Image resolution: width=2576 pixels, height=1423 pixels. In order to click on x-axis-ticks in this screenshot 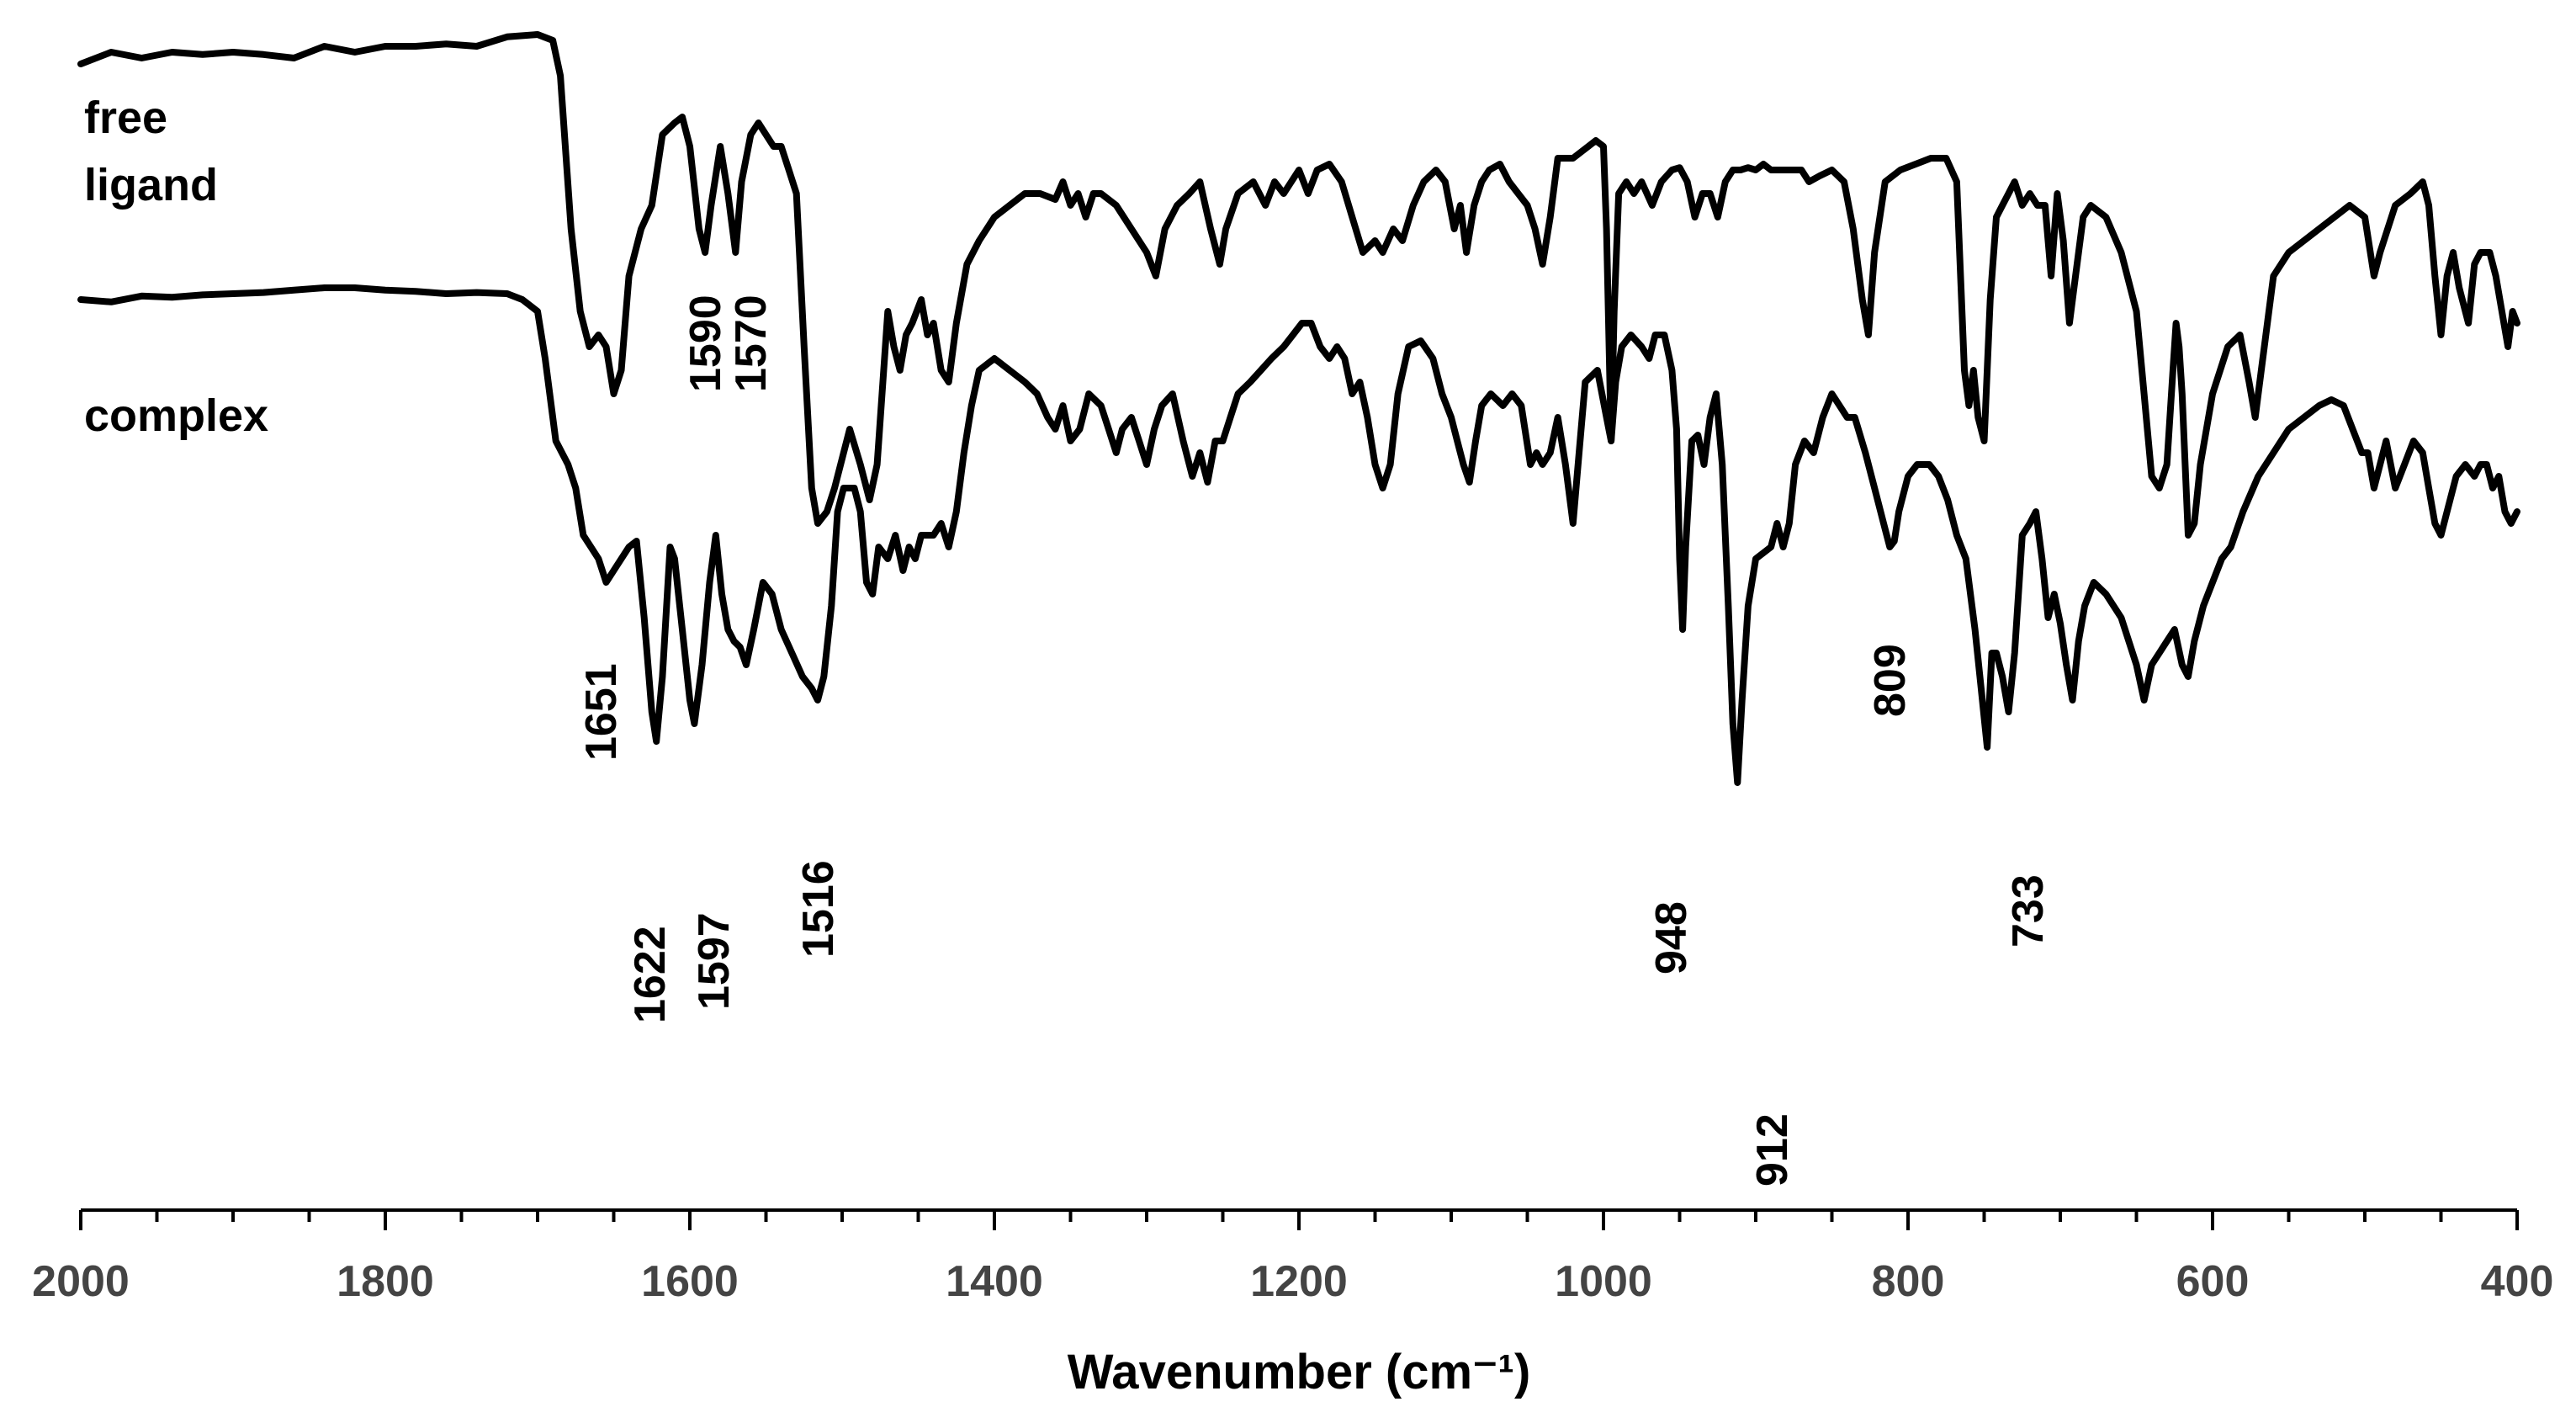, I will do `click(1299, 1220)`.